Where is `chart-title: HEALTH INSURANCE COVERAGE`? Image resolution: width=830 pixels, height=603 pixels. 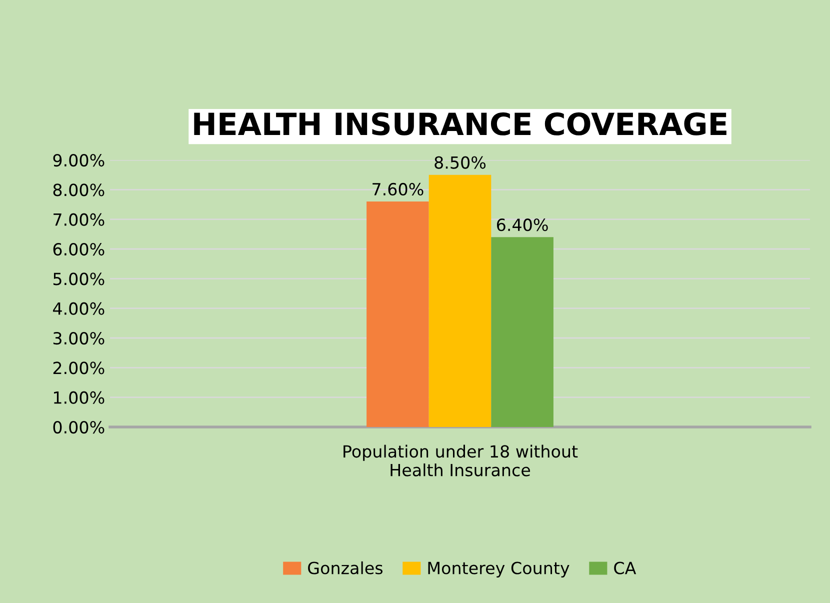 chart-title: HEALTH INSURANCE COVERAGE is located at coordinates (460, 124).